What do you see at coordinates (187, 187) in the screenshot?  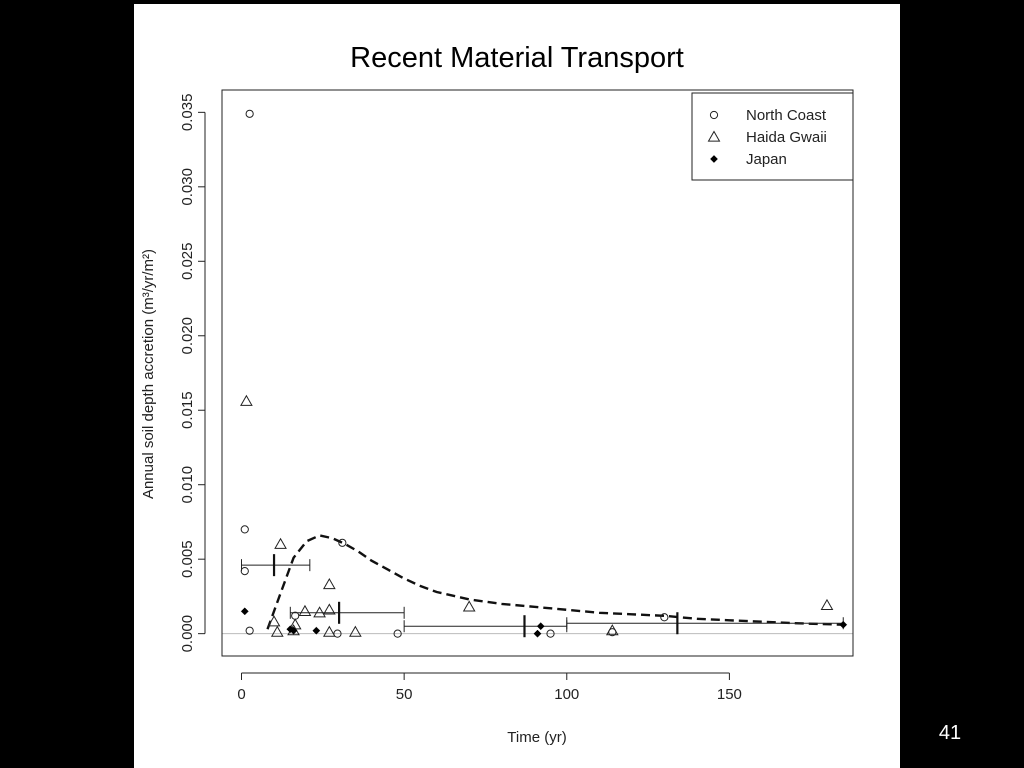 I see `y-tick-label: 0.030` at bounding box center [187, 187].